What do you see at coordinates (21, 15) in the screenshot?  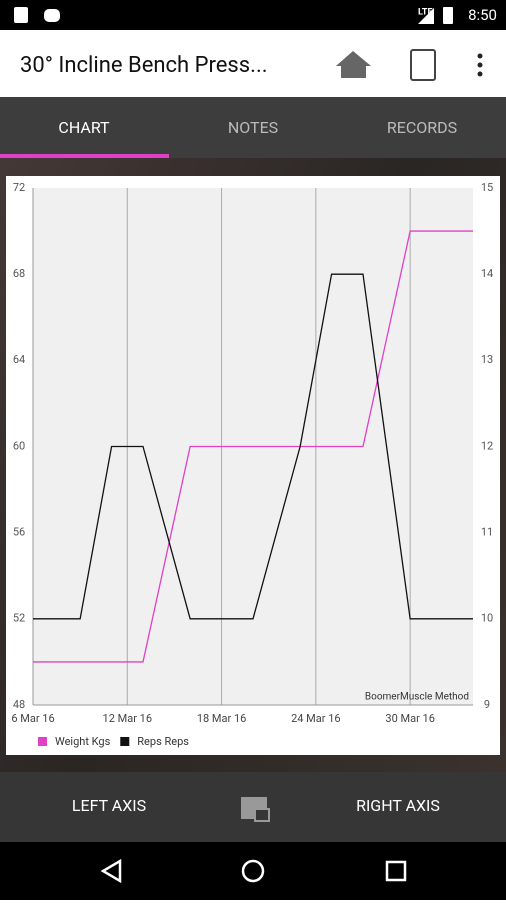 I see `notification-icon` at bounding box center [21, 15].